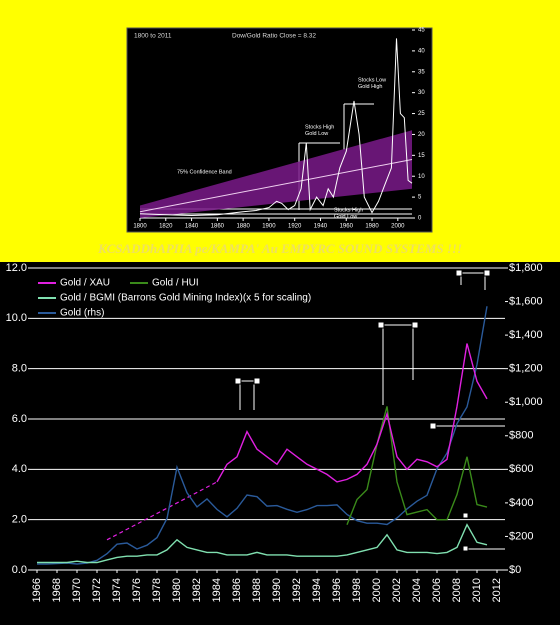 The width and height of the screenshot is (560, 625). I want to click on x-tick-label: 1972, so click(97, 590).